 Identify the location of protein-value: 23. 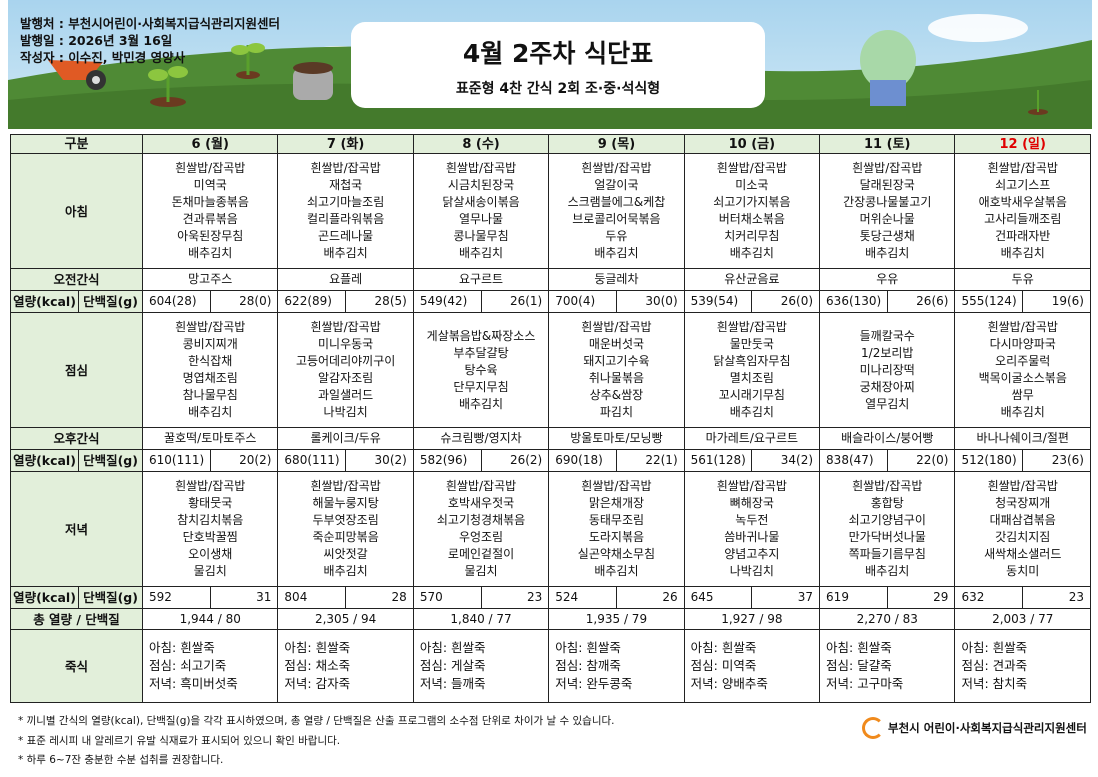
(515, 597).